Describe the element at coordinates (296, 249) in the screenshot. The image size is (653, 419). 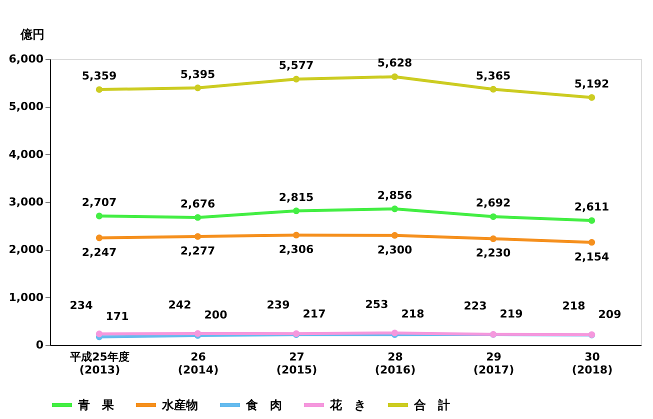
I see `data-label: 2,306` at that location.